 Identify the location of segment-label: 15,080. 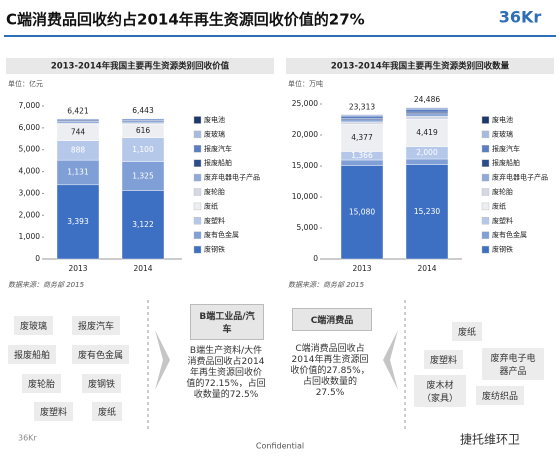
(362, 211).